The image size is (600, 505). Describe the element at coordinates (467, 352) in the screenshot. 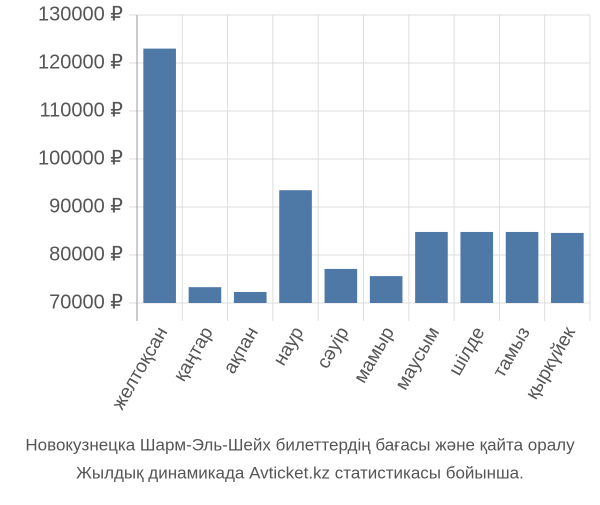

I see `x-tick-label: шілде` at that location.